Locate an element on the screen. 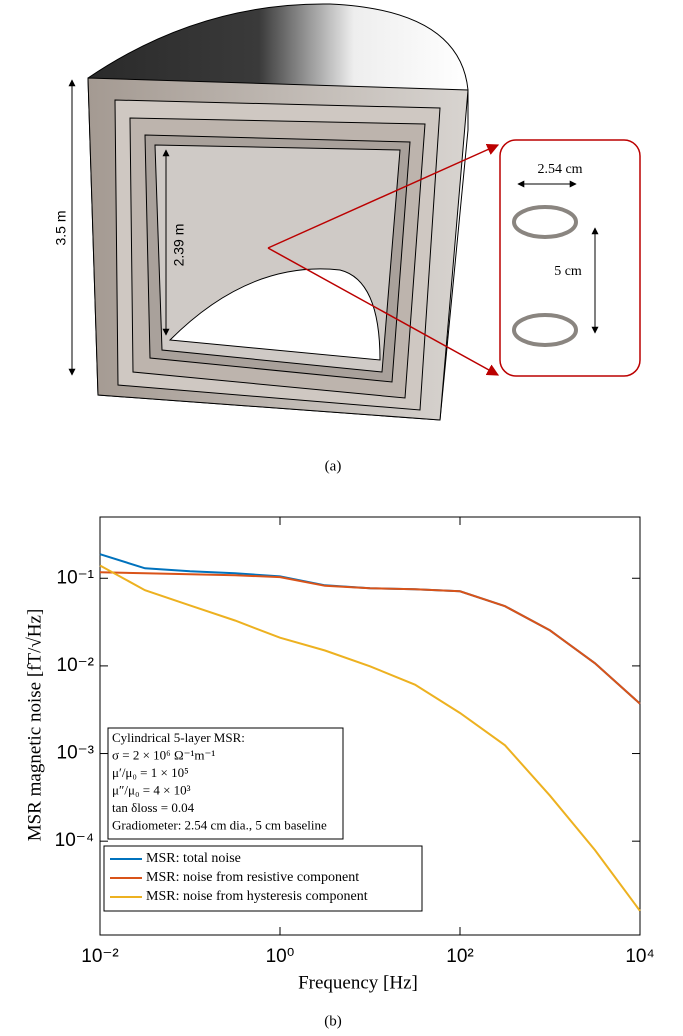  dimension-label: 2.39 m is located at coordinates (179, 245).